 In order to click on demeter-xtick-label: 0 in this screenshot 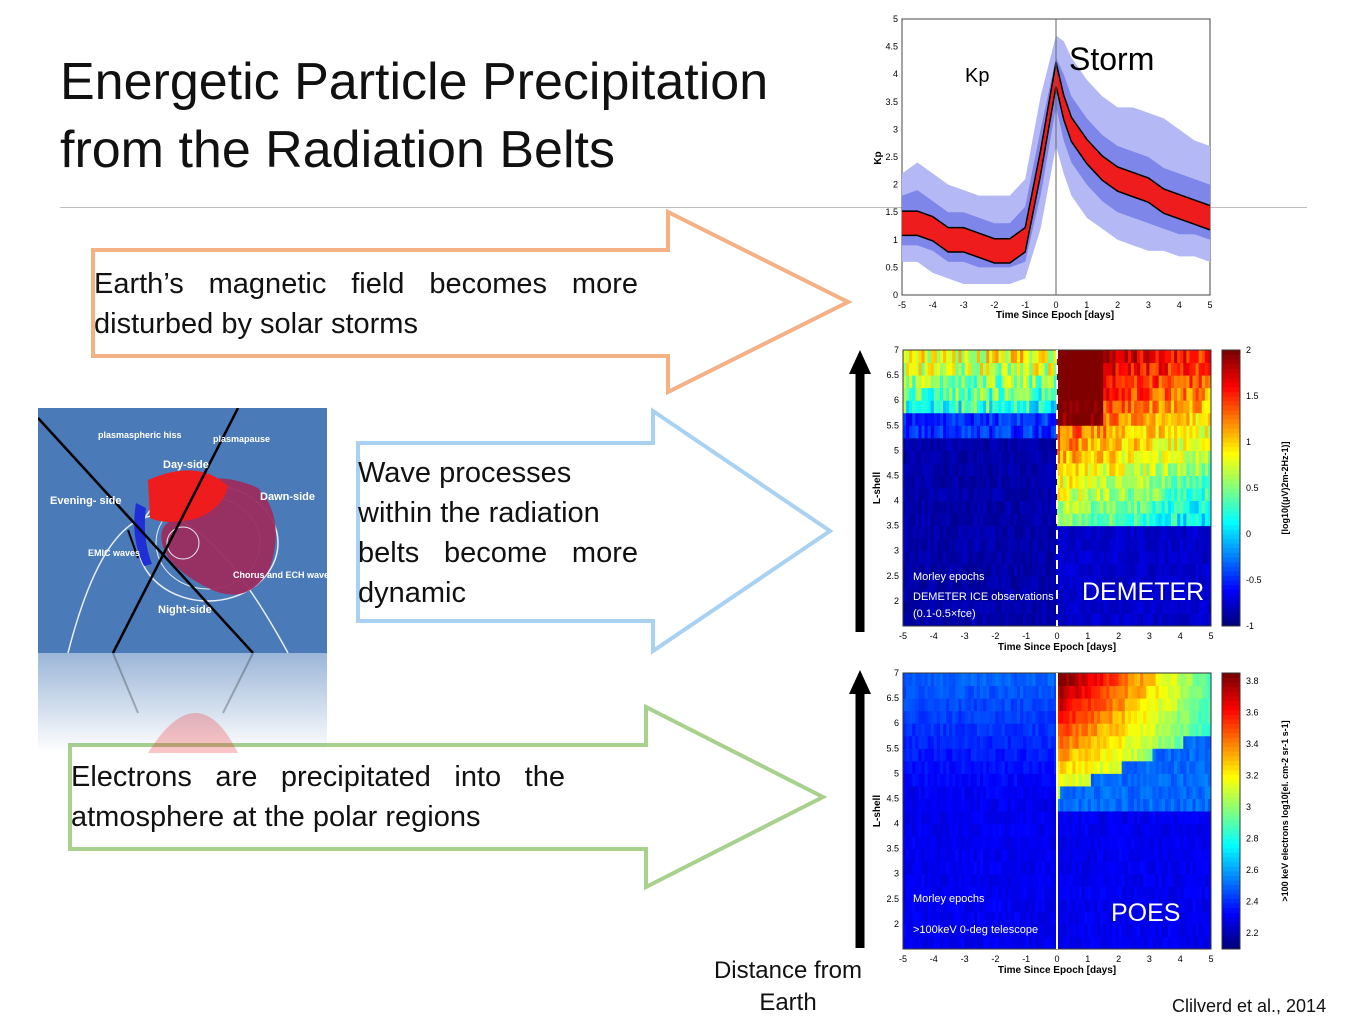, I will do `click(1056, 636)`.